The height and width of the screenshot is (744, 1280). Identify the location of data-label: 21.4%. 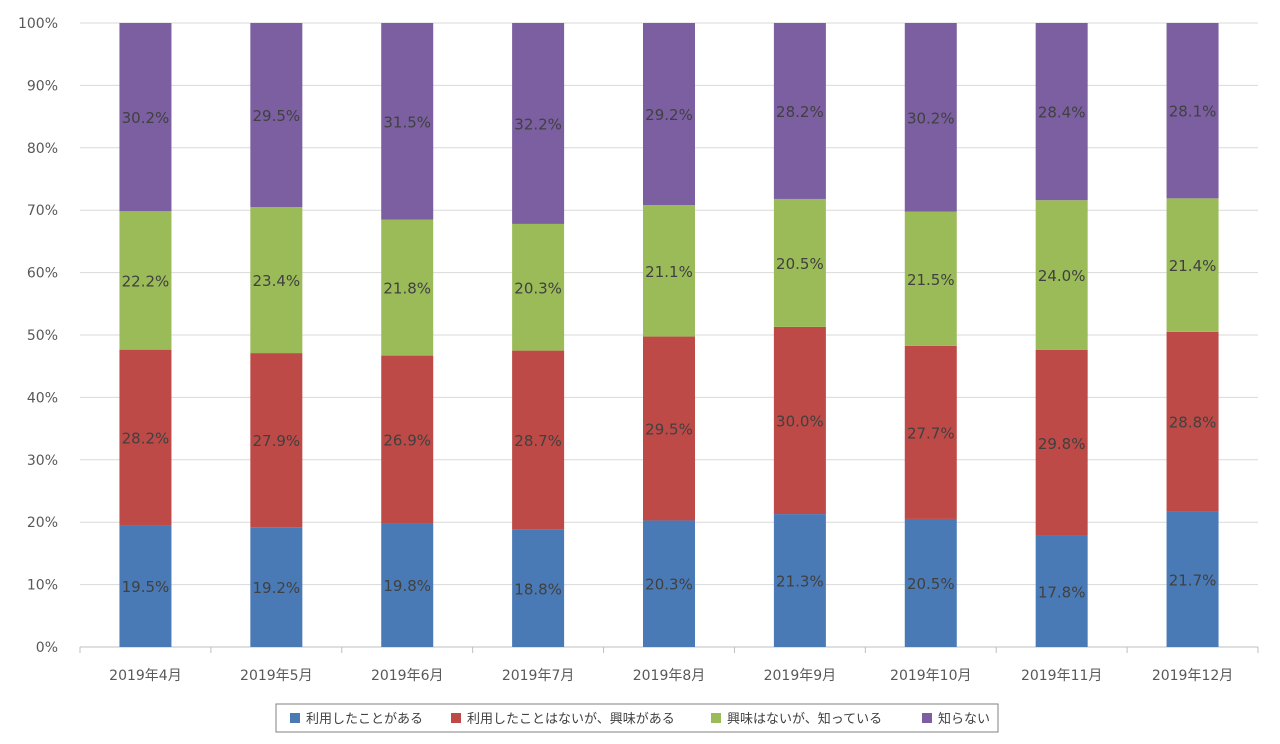
(1193, 266).